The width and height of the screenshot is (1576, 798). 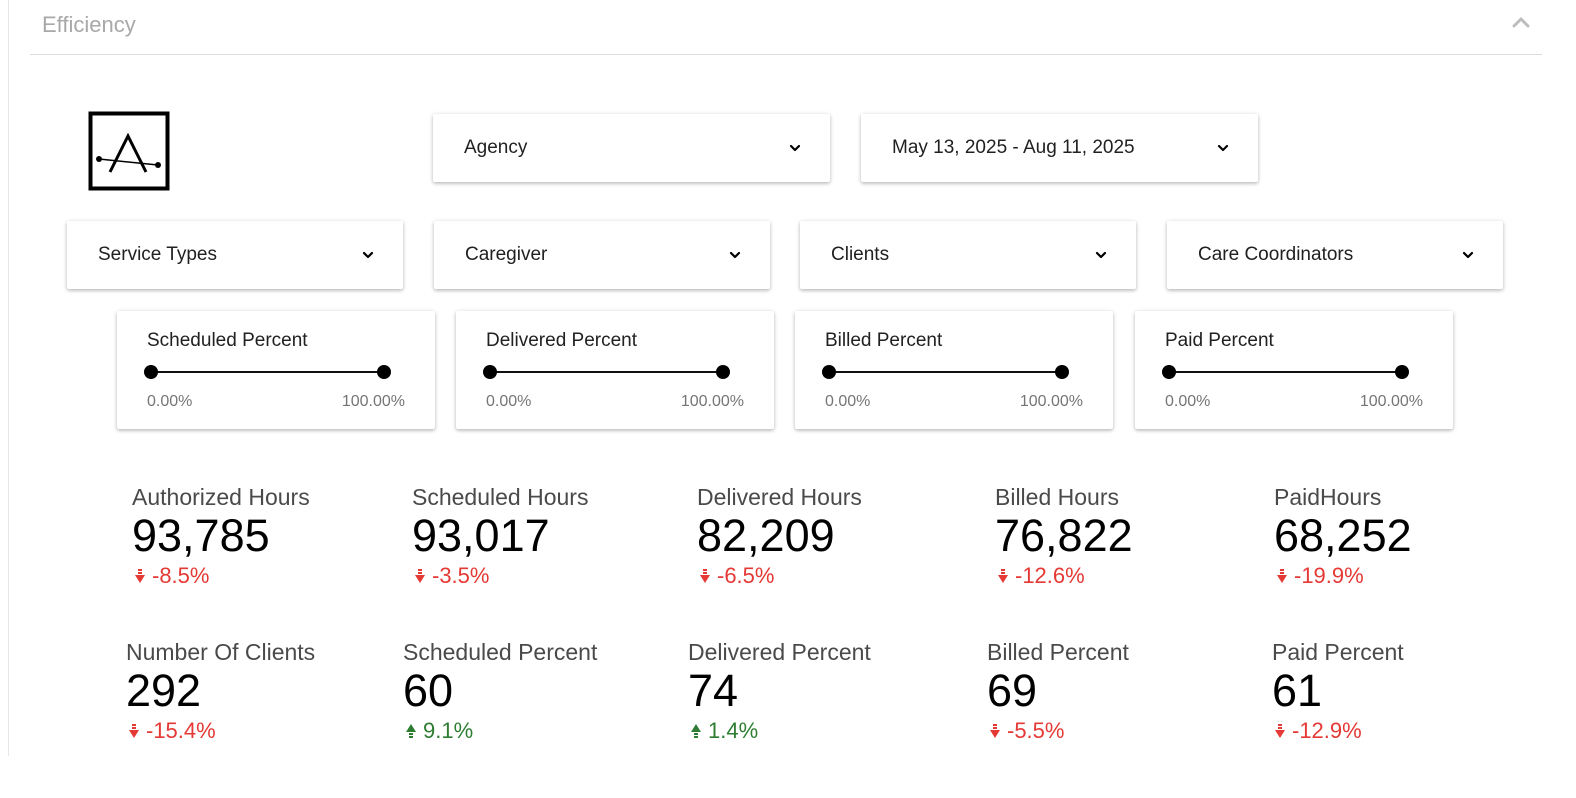 I want to click on metric-label: Delivered Percent, so click(x=779, y=652).